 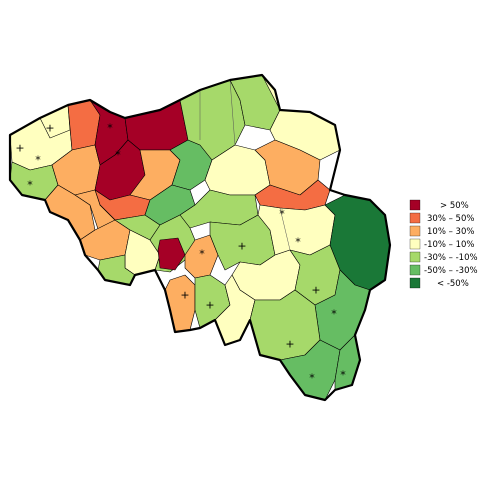 I want to click on region-nivelles, so click(x=219, y=209).